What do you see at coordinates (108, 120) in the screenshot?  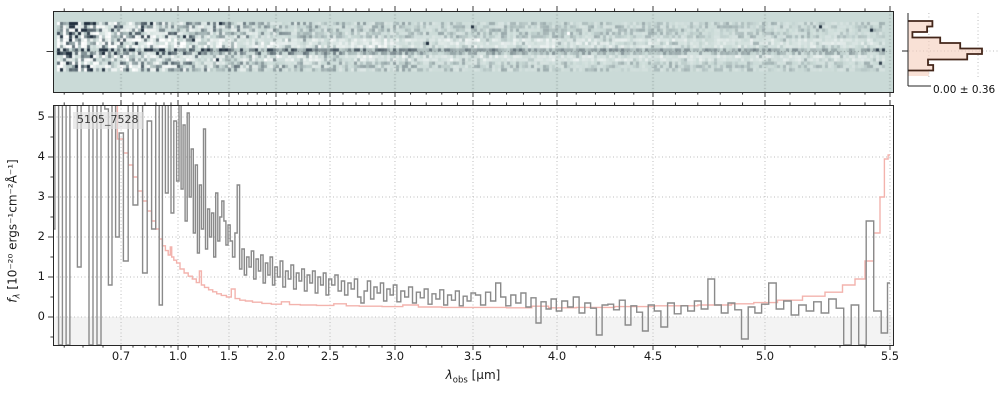 I see `source-id-label: 5105_7528` at bounding box center [108, 120].